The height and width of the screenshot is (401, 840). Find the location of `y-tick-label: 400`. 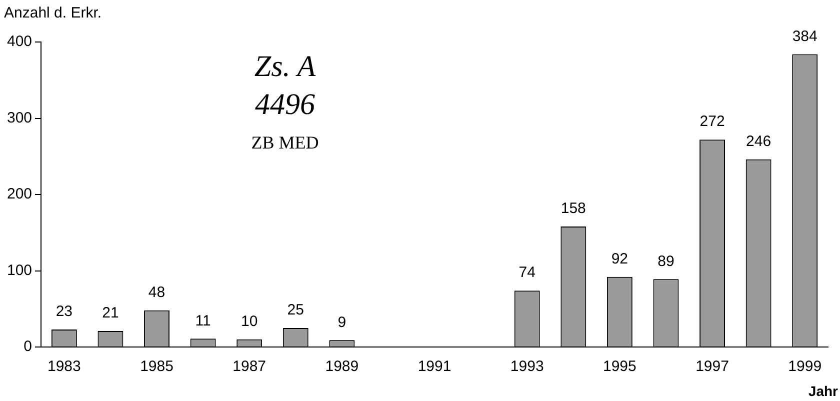

y-tick-label: 400 is located at coordinates (19, 41).